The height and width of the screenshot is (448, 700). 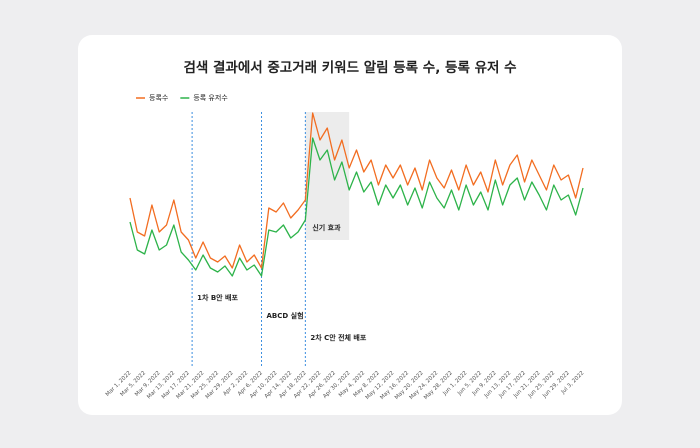 I want to click on legend-label: 등록 유저수, so click(x=210, y=97).